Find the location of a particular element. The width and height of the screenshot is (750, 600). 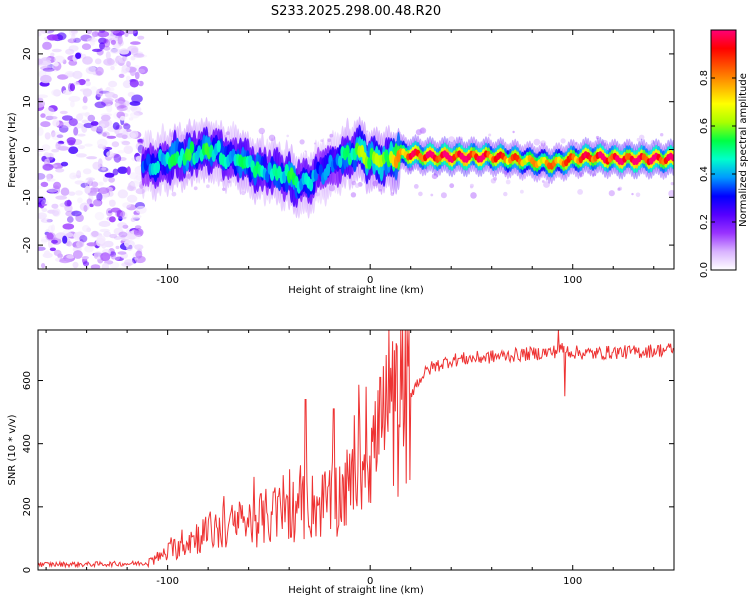

colorbar-tick-label: 0.0 is located at coordinates (704, 270).